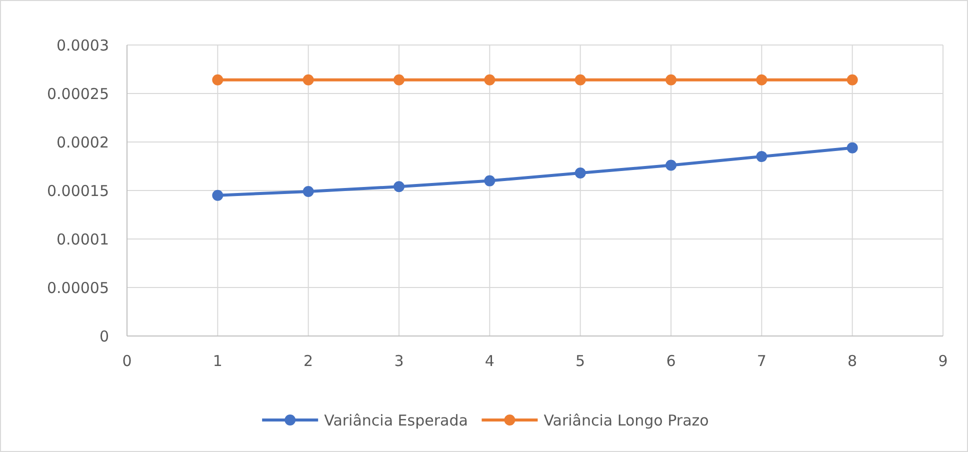  I want to click on x-tick-label: 6, so click(671, 361).